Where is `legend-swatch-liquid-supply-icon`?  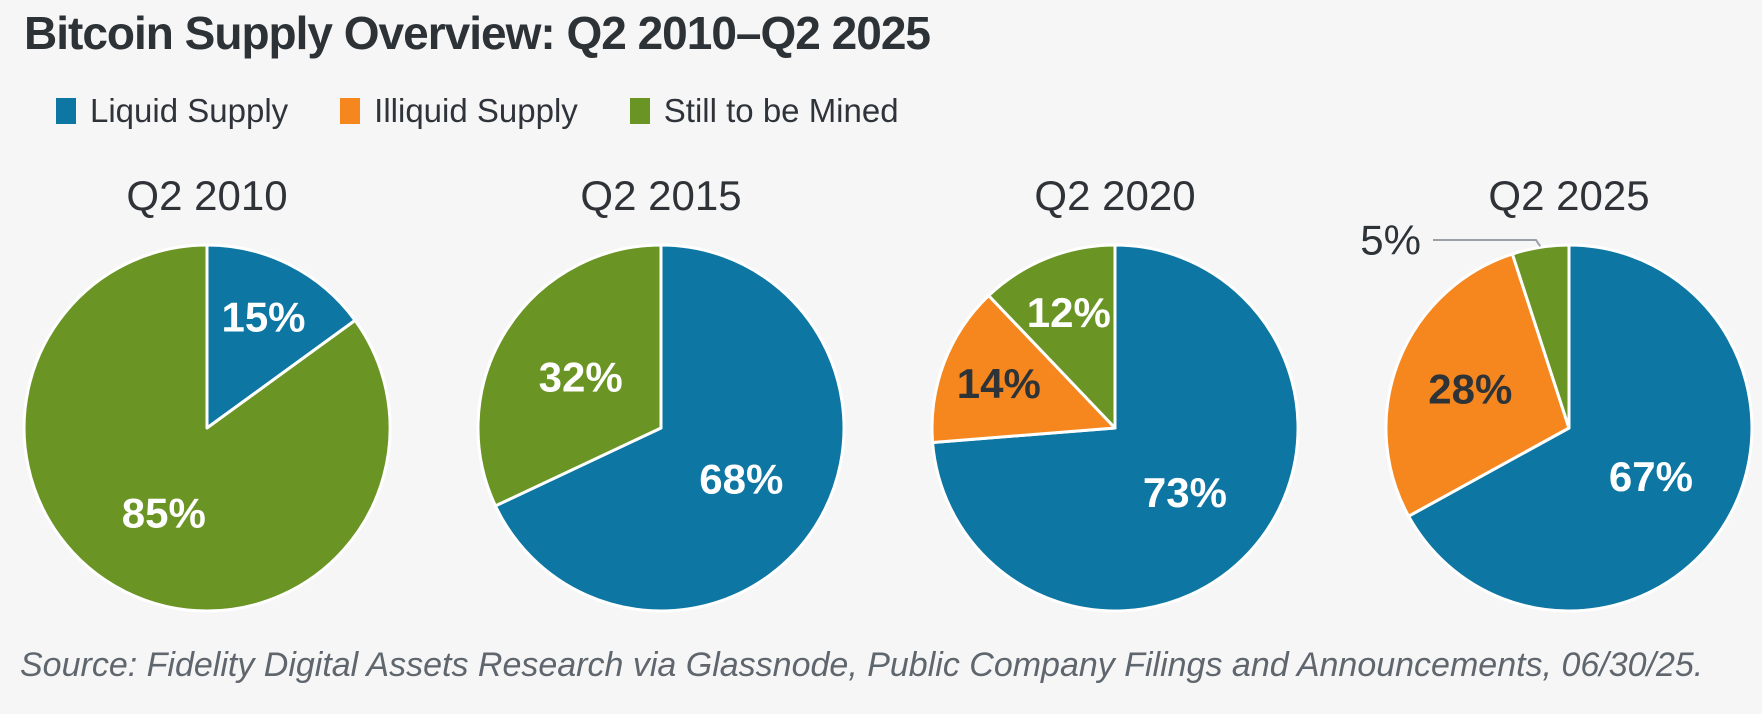
legend-swatch-liquid-supply-icon is located at coordinates (66, 111).